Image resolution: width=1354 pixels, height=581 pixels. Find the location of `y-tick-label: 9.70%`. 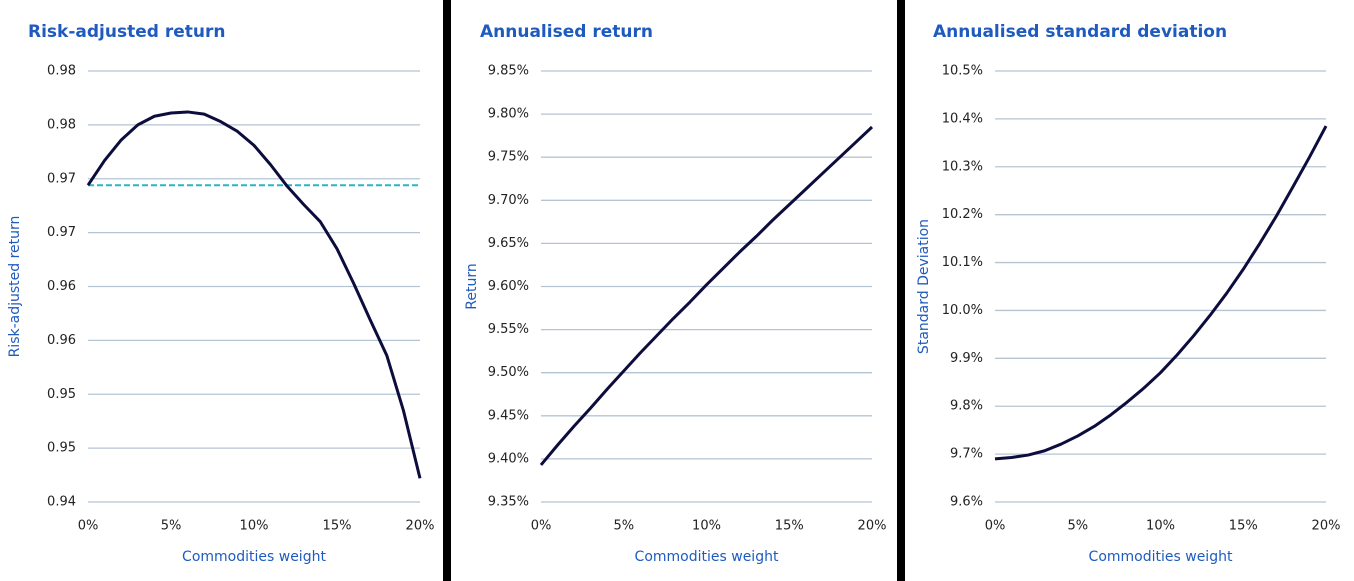

y-tick-label: 9.70% is located at coordinates (508, 200).